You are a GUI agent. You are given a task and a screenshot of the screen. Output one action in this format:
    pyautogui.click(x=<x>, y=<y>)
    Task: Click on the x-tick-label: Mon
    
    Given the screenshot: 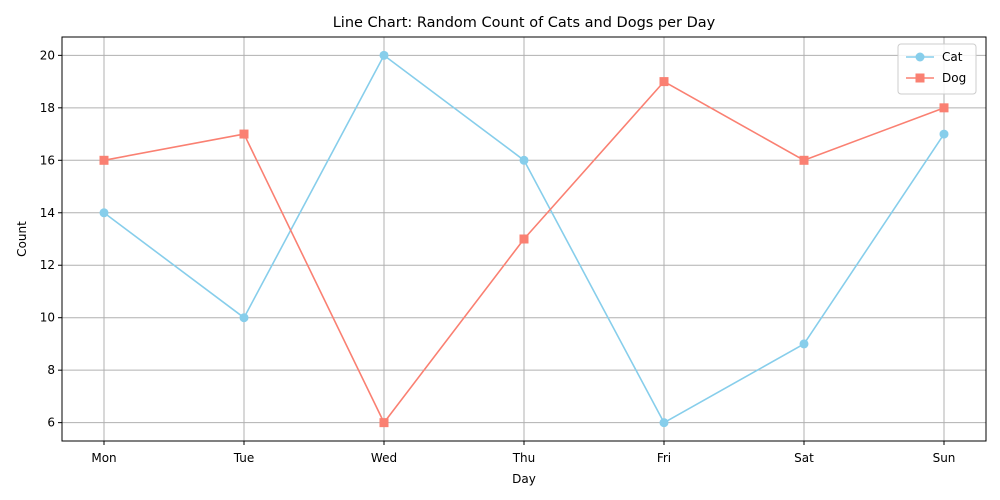 What is the action you would take?
    pyautogui.click(x=103, y=458)
    